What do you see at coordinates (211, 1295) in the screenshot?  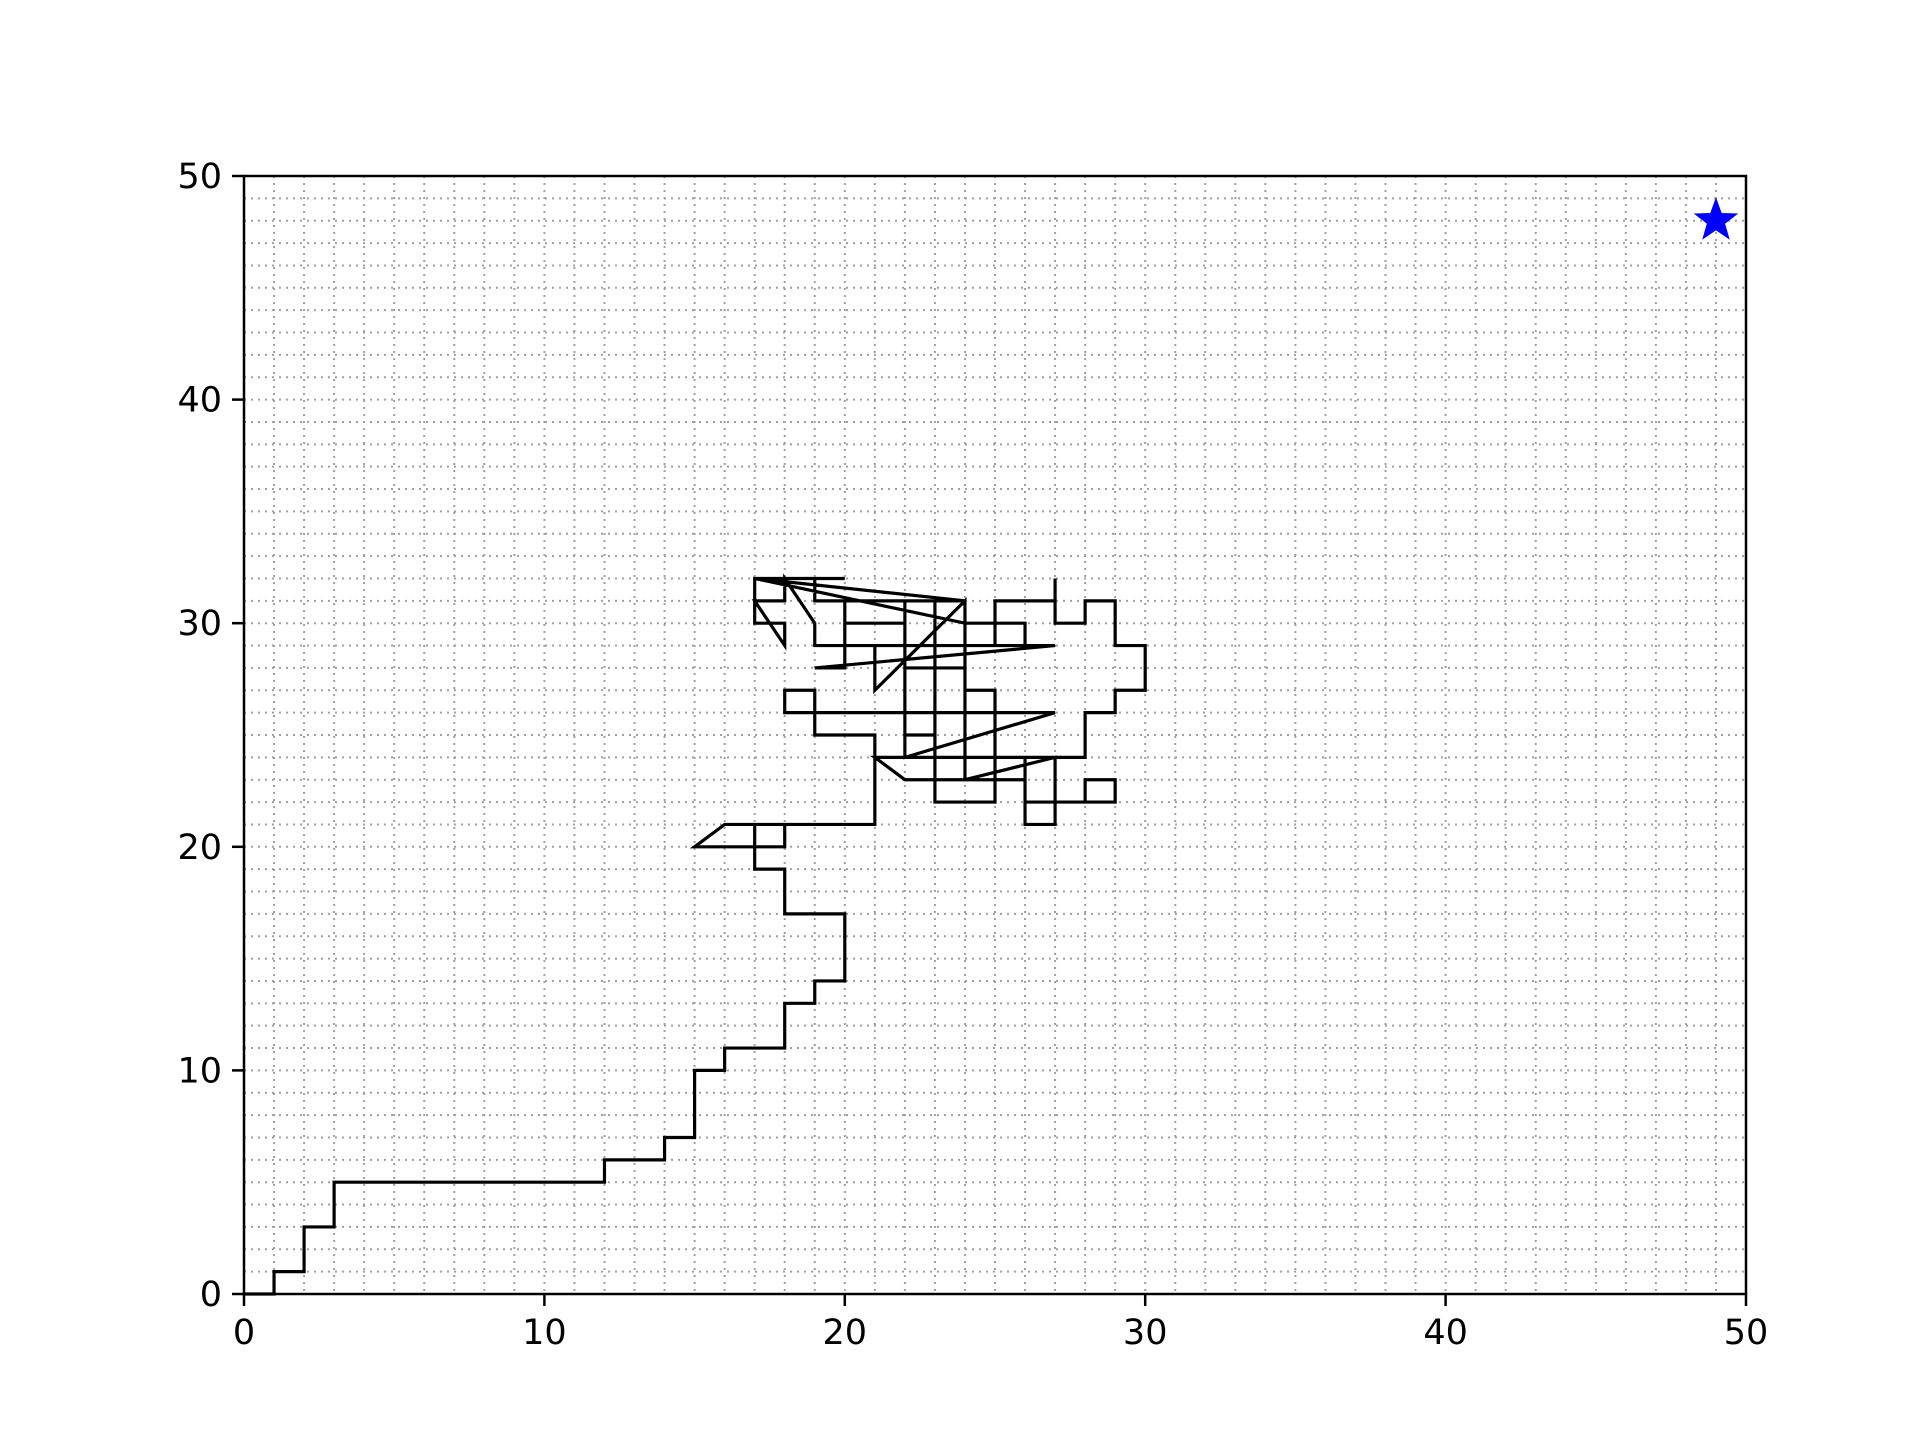 I see `y-tick-label: 0` at bounding box center [211, 1295].